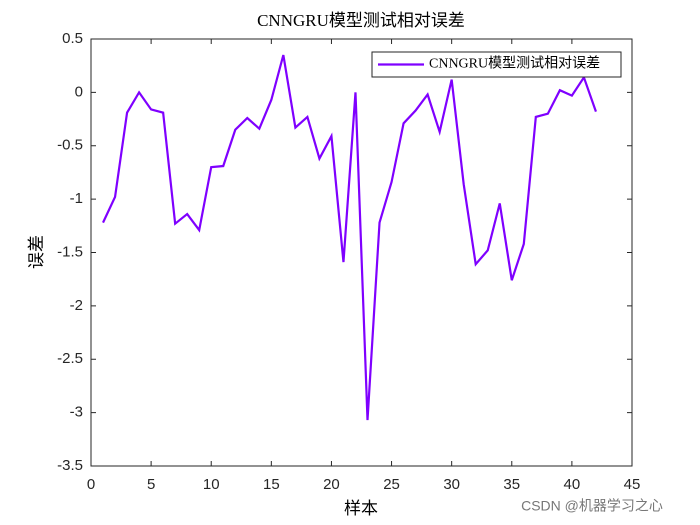 Image resolution: width=700 pixels, height=525 pixels. I want to click on y-tick-label: -1, so click(76, 198).